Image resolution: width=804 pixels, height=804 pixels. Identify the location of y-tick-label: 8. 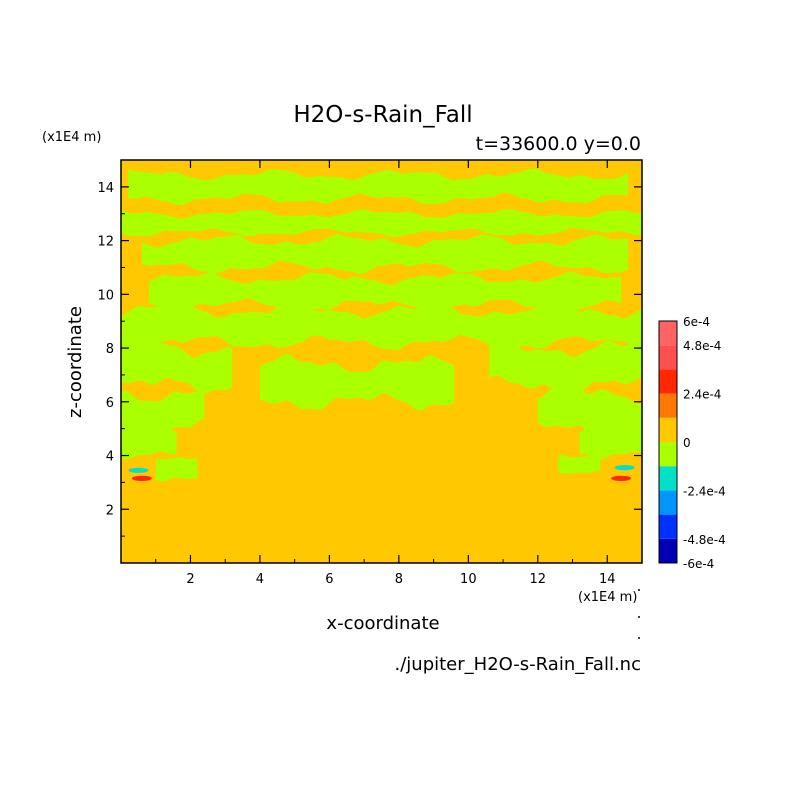
(110, 349).